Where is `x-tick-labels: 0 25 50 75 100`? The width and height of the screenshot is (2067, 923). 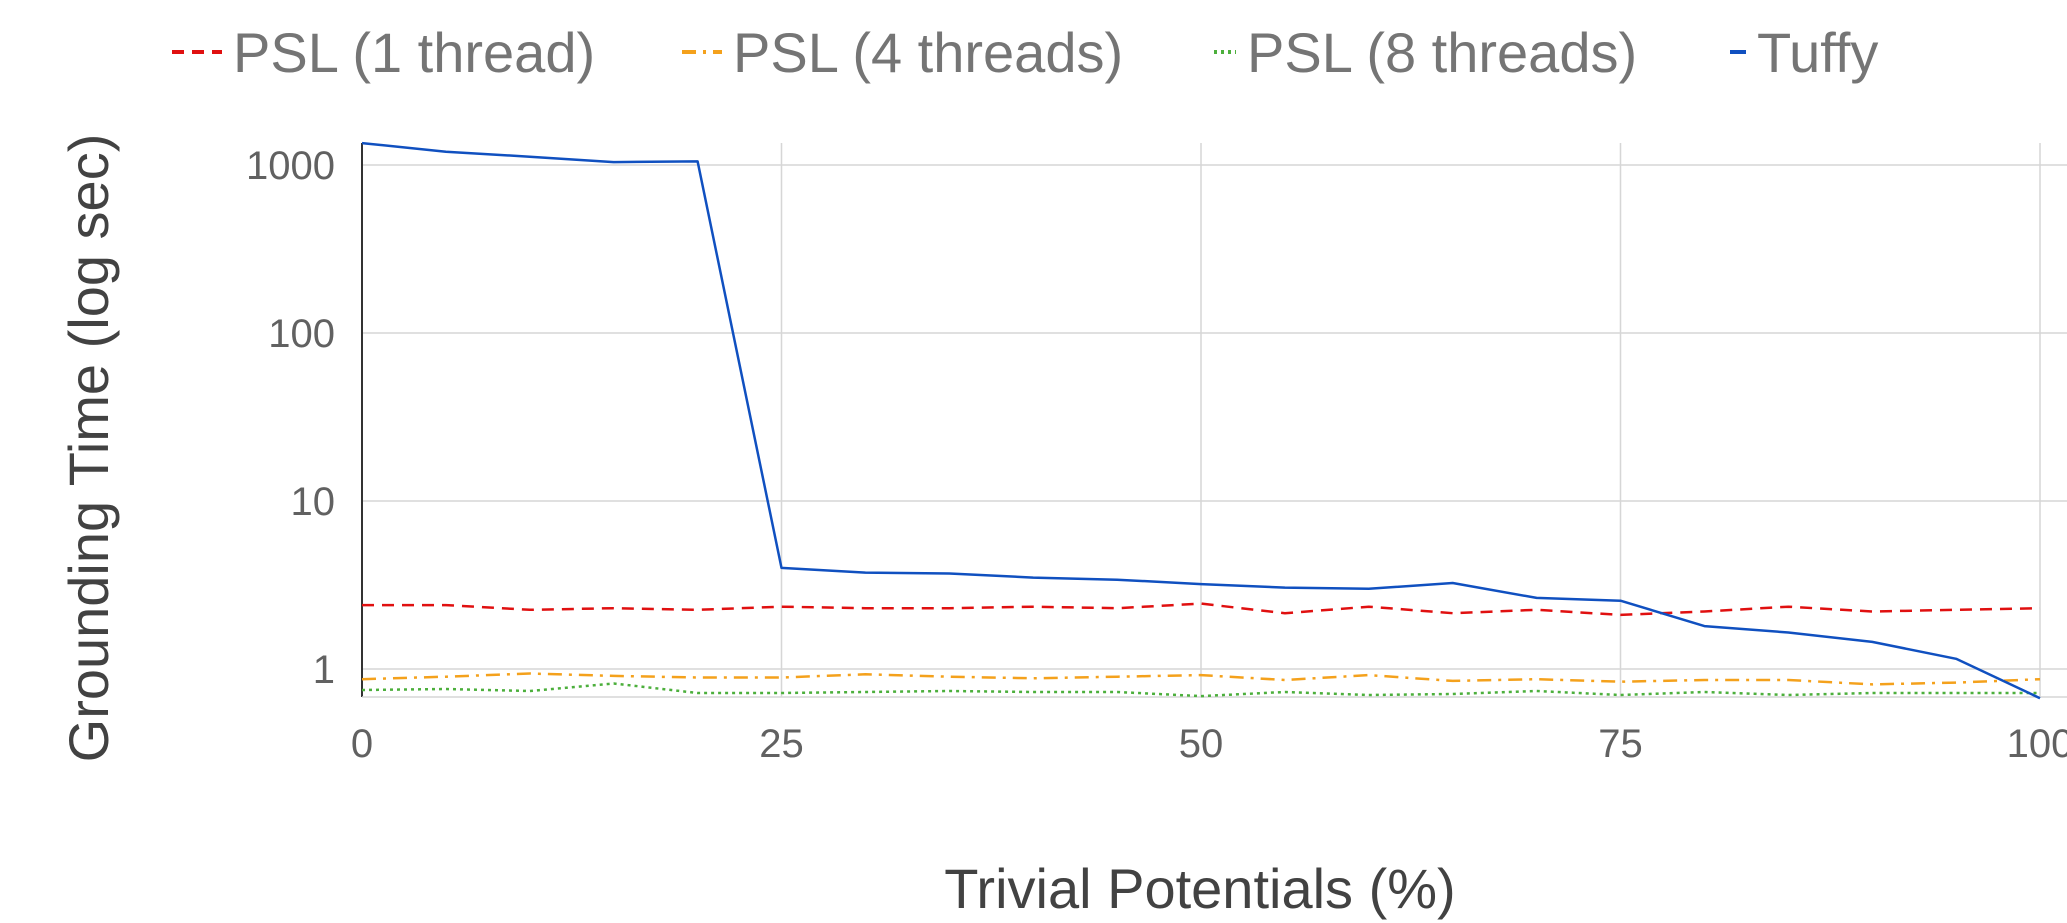 x-tick-labels: 0 25 50 75 100 is located at coordinates (1209, 744).